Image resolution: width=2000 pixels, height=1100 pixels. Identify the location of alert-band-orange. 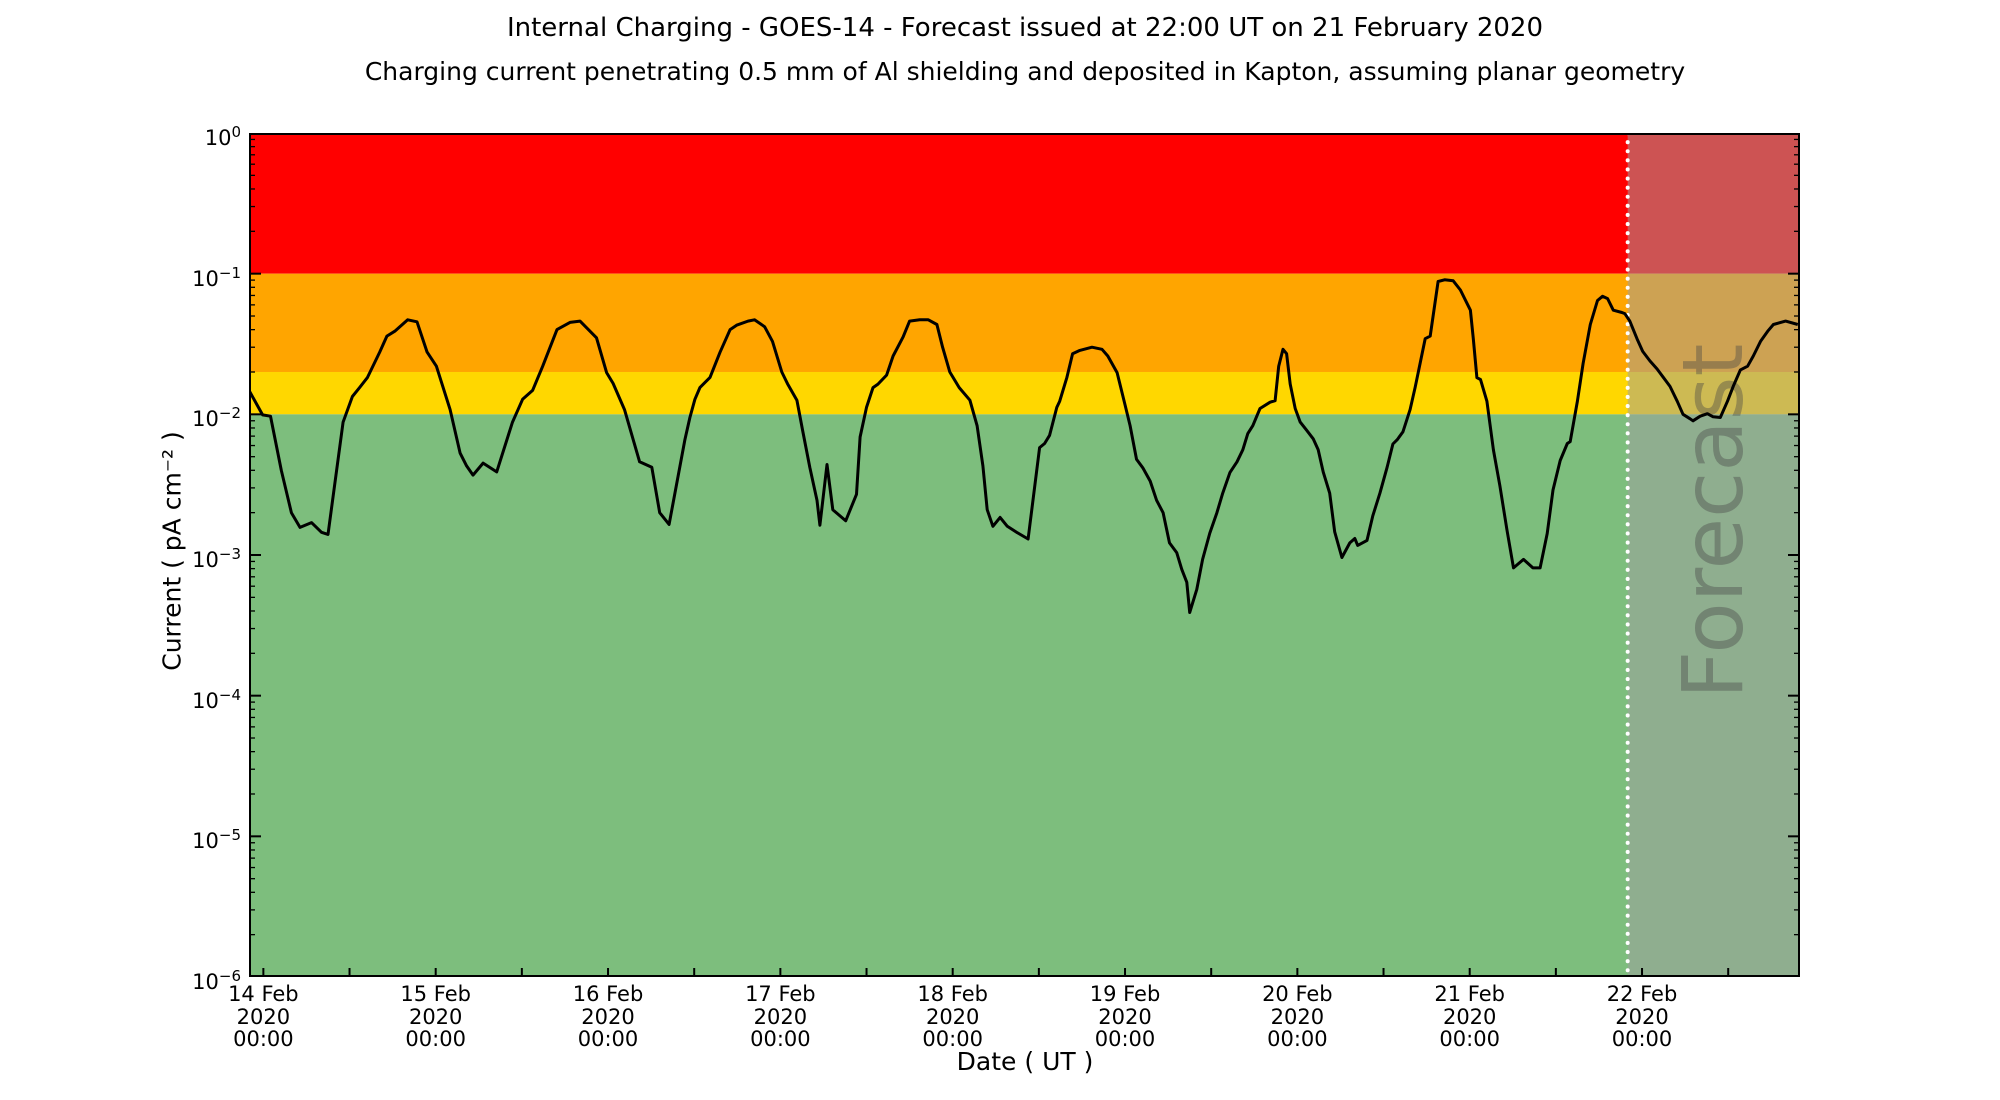
(1024, 322).